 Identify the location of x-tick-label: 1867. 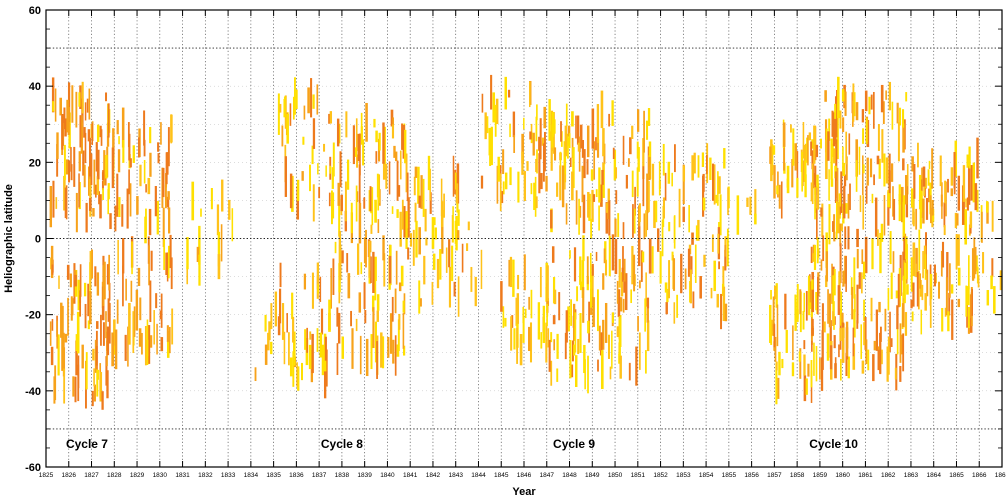
(1000, 475).